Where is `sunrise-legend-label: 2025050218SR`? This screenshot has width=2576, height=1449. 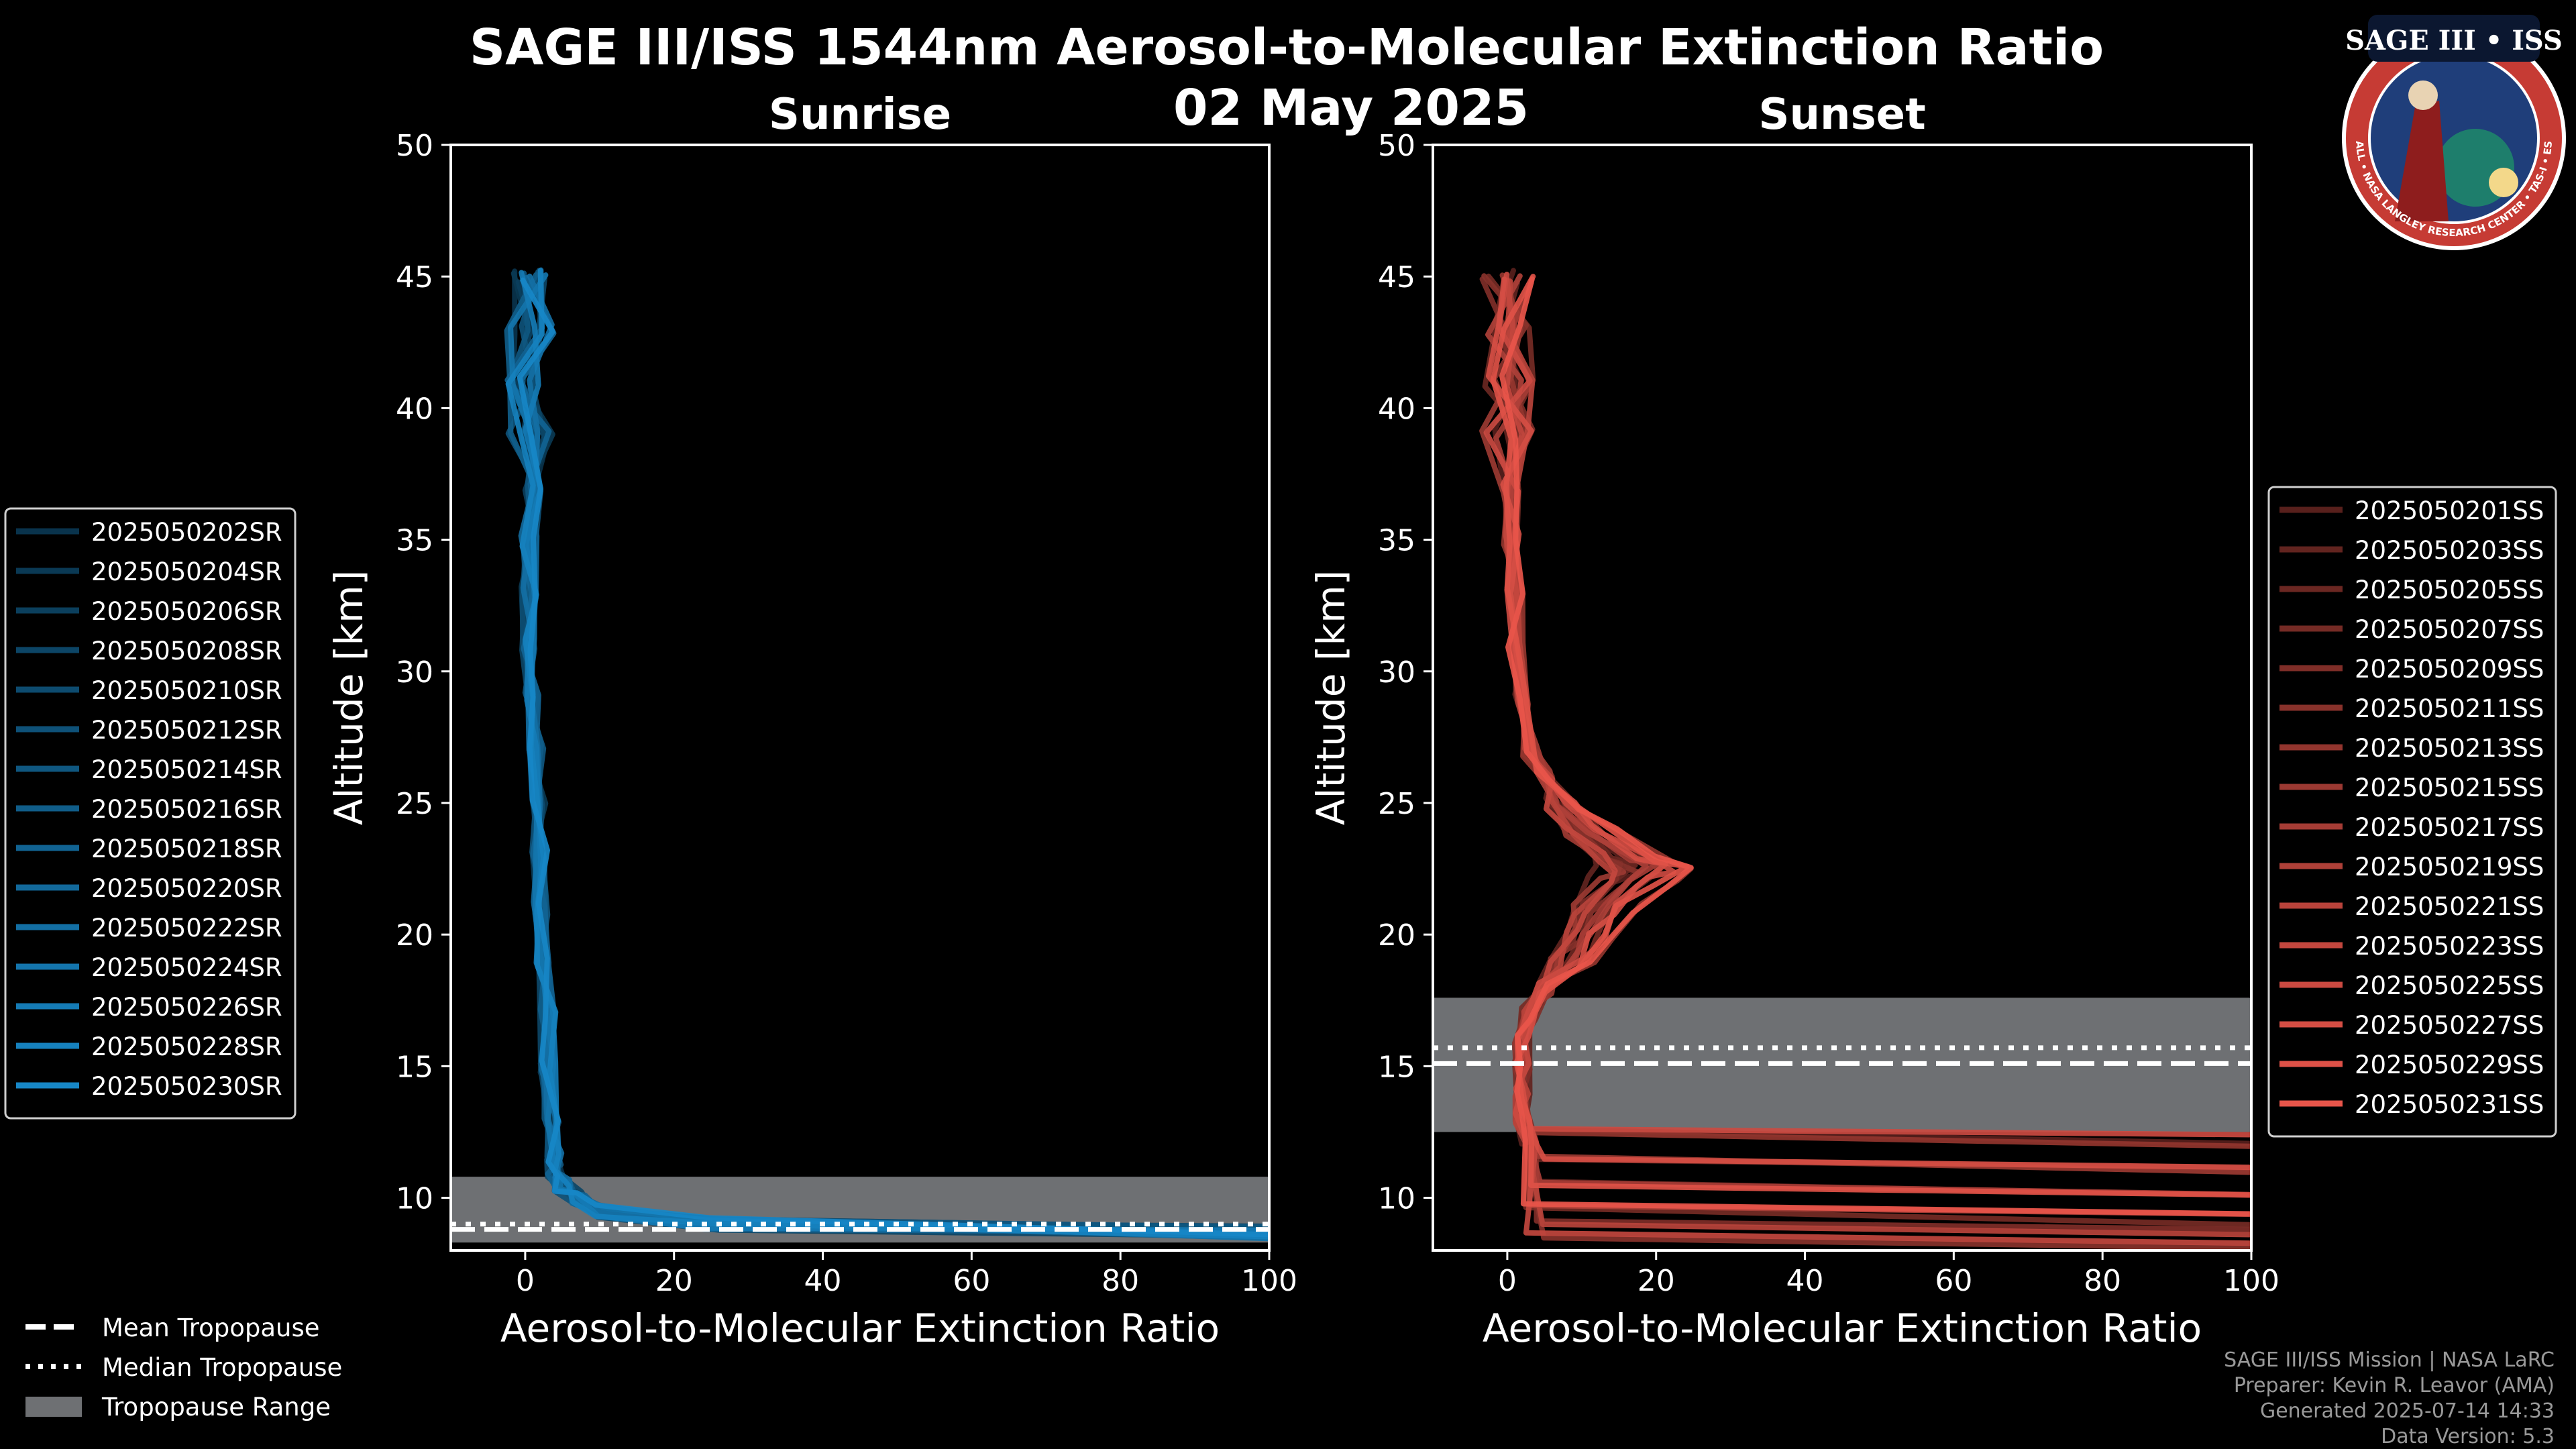 sunrise-legend-label: 2025050218SR is located at coordinates (186, 849).